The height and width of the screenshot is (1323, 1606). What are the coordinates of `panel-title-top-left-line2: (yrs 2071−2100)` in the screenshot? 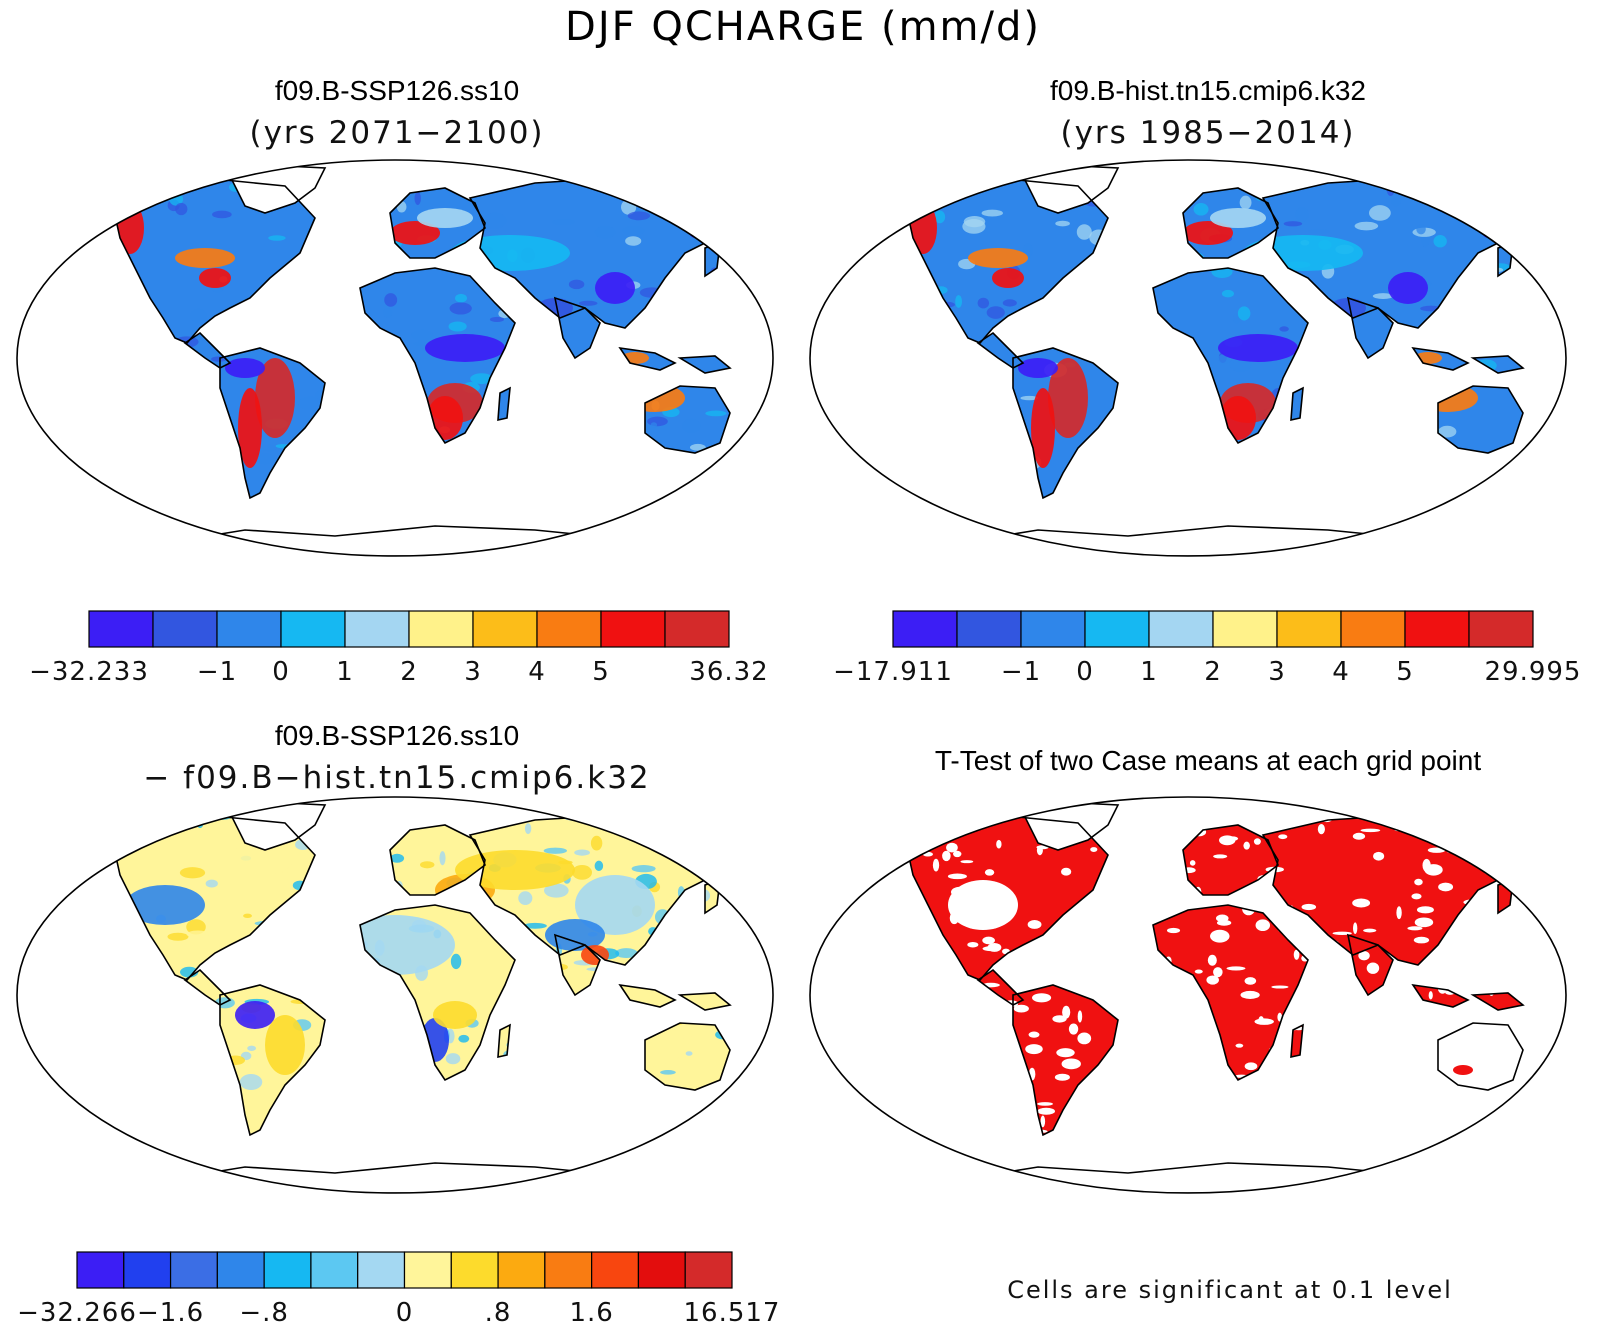 It's located at (396, 133).